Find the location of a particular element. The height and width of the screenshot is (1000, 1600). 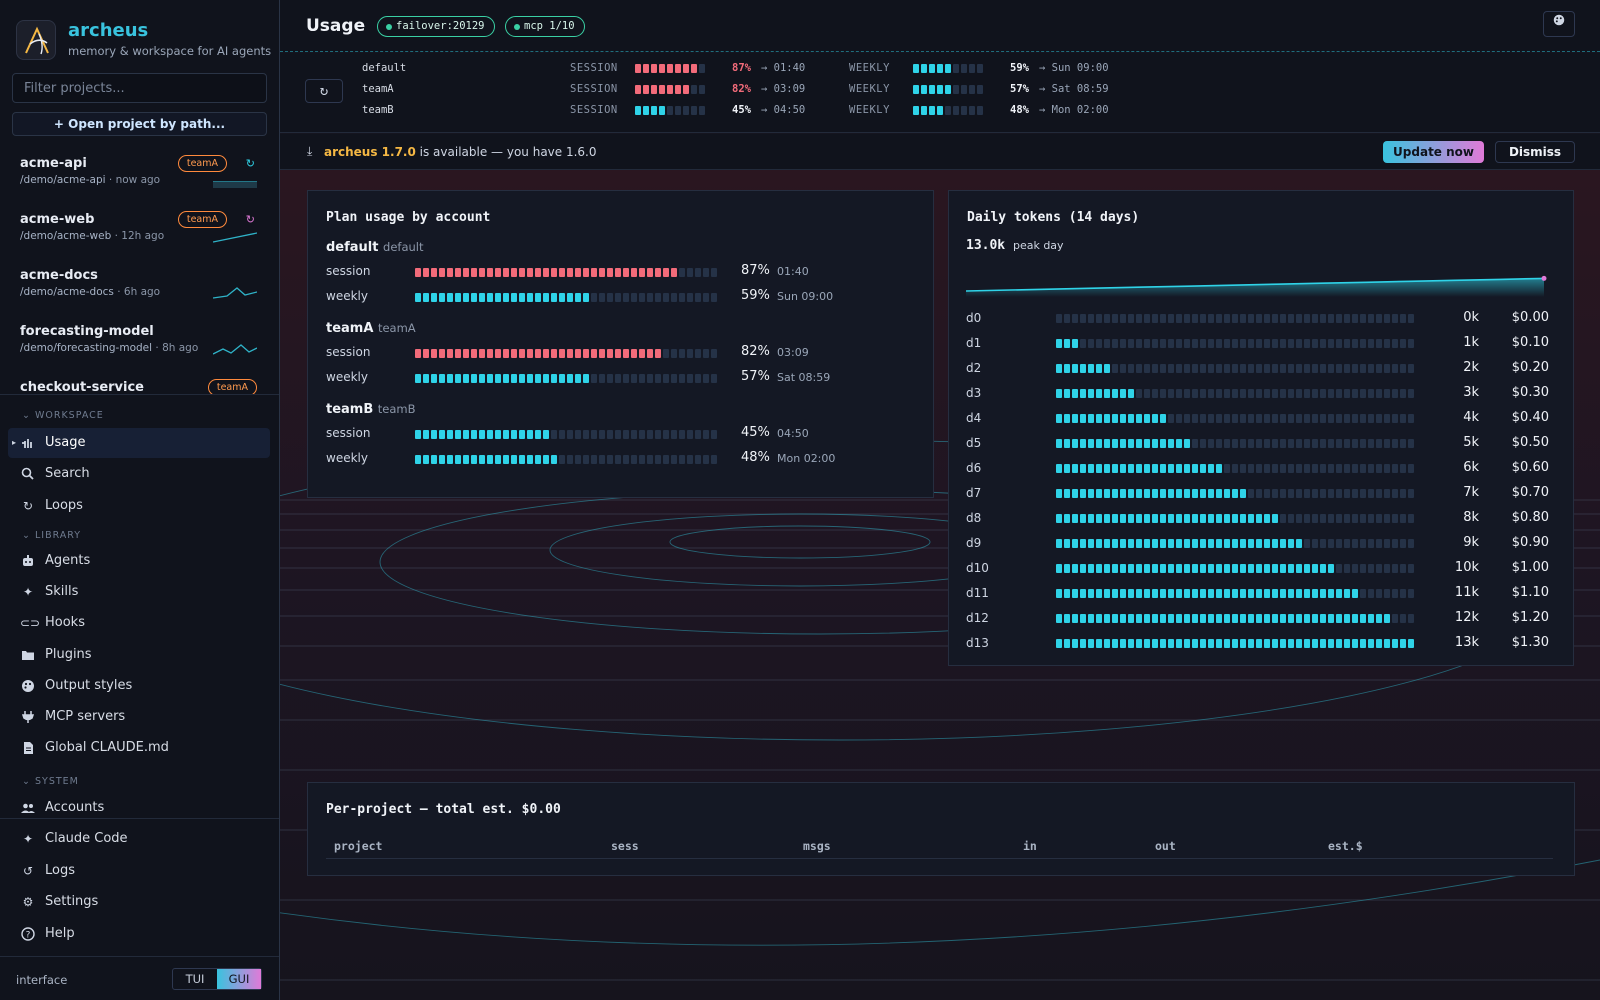

column-header: msgs is located at coordinates (817, 846).